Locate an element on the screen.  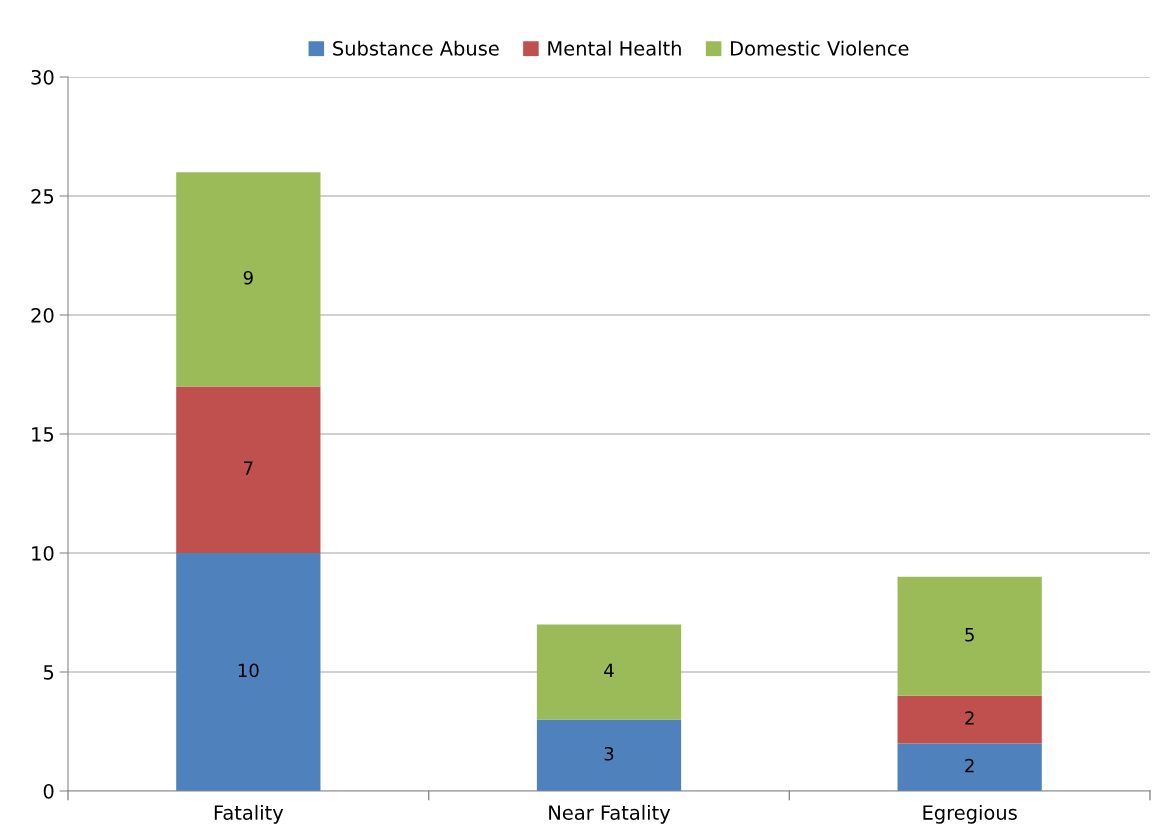
y-tick-label: 15 is located at coordinates (43, 434).